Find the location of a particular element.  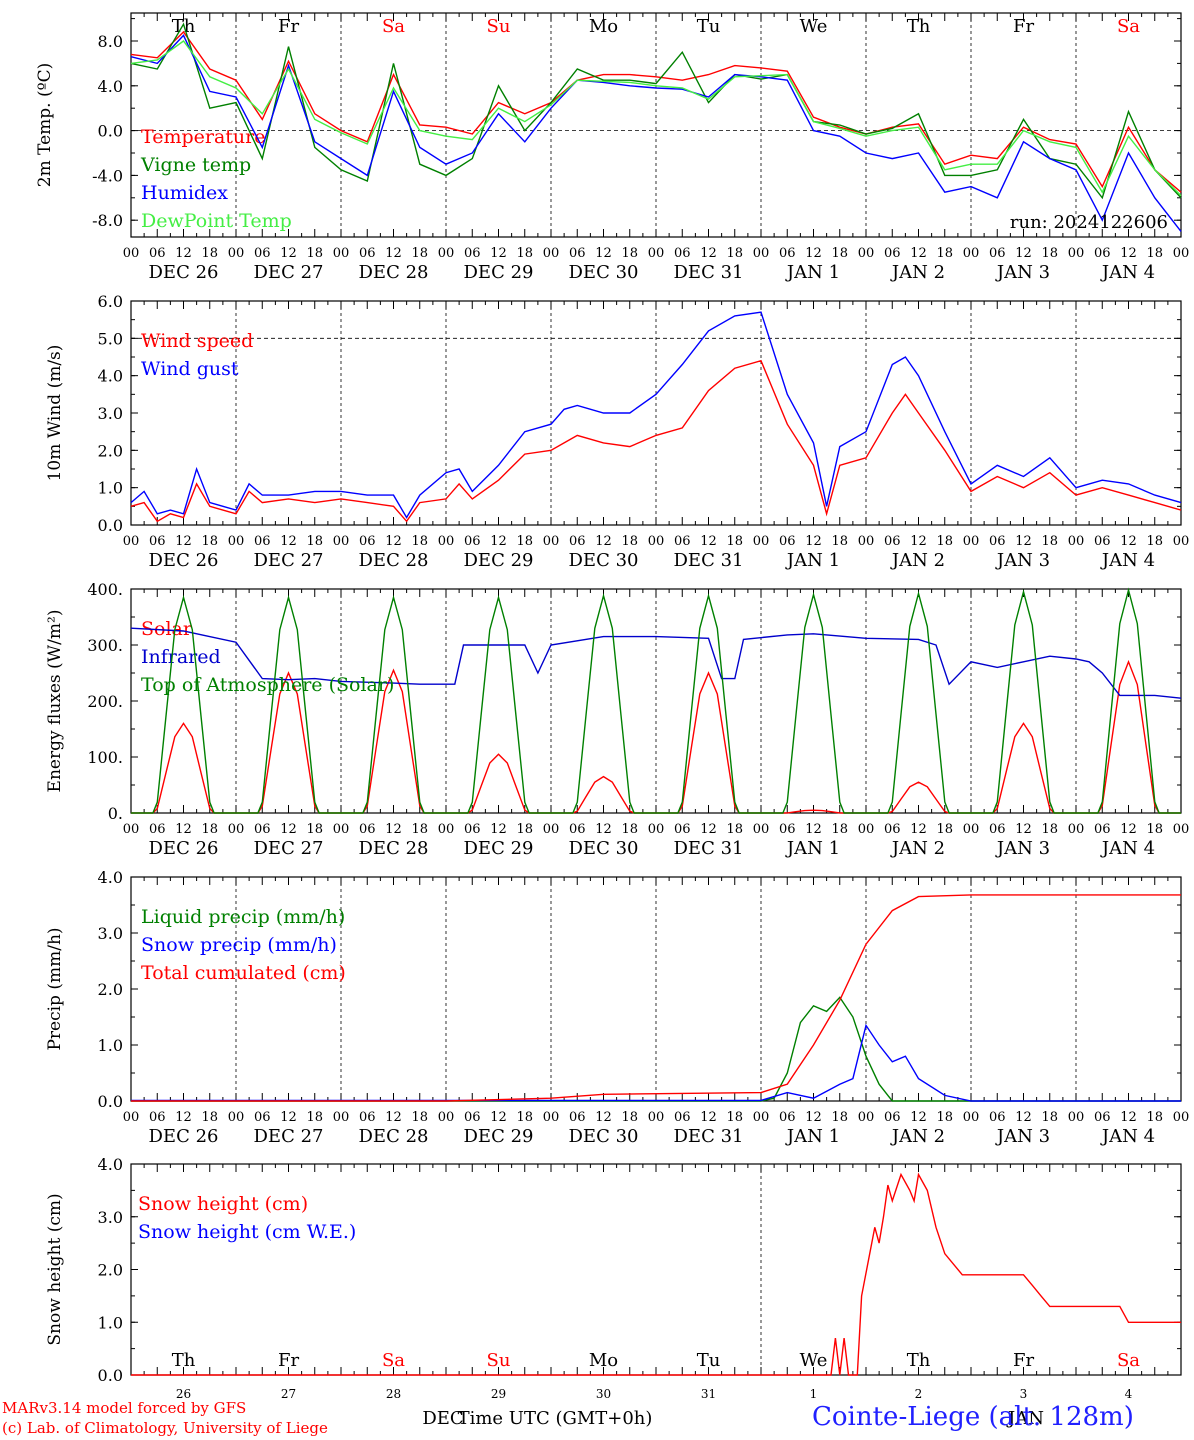

day-number-label: 27 is located at coordinates (288, 1394).